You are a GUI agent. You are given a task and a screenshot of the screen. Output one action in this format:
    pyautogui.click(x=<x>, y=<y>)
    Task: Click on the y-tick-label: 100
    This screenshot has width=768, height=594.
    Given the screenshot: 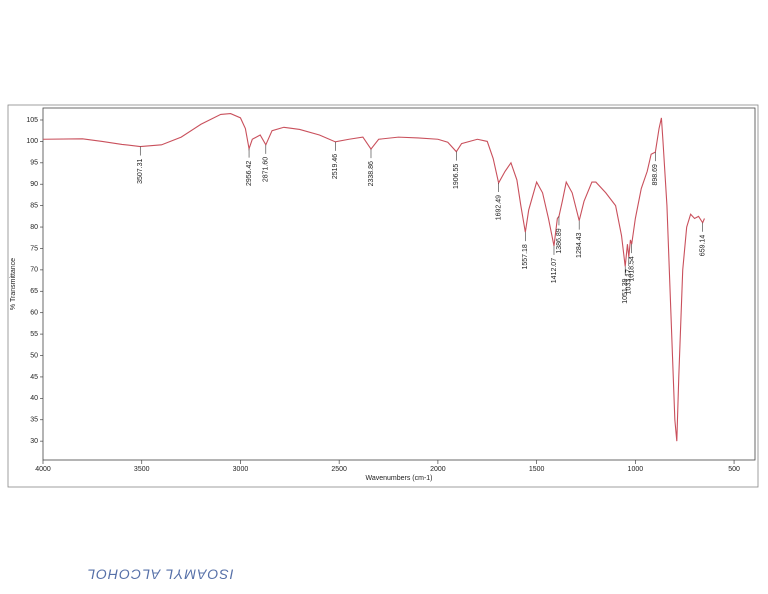 What is the action you would take?
    pyautogui.click(x=32, y=141)
    